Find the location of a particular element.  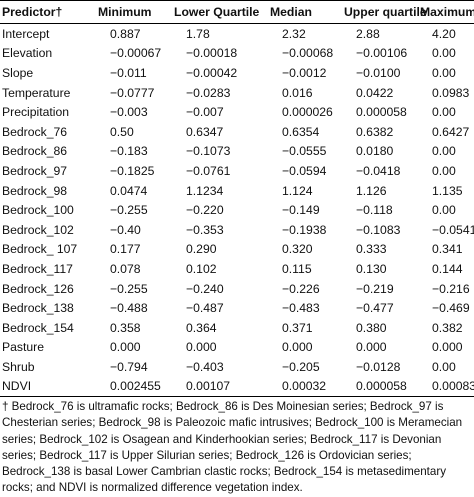

value-cell: −0.003 is located at coordinates (129, 112).